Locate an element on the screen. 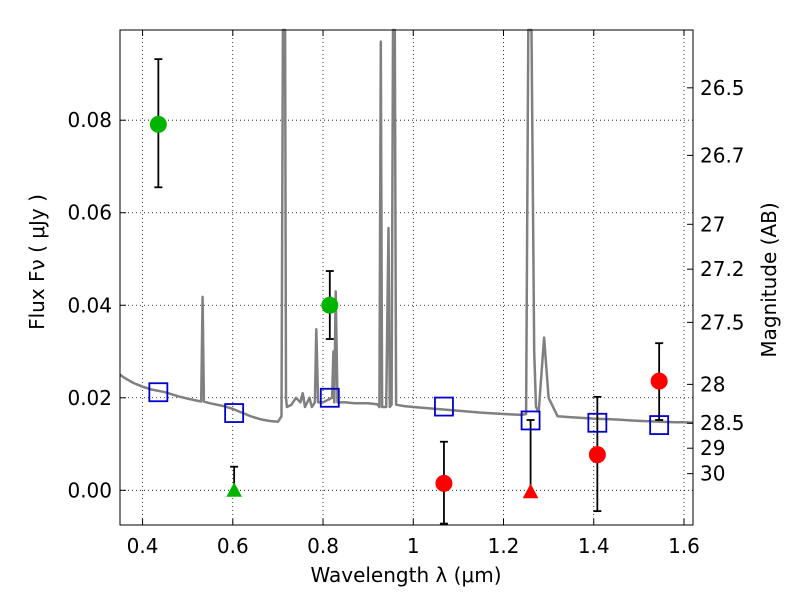 The image size is (800, 600). right-tick-label: 28 is located at coordinates (712, 384).